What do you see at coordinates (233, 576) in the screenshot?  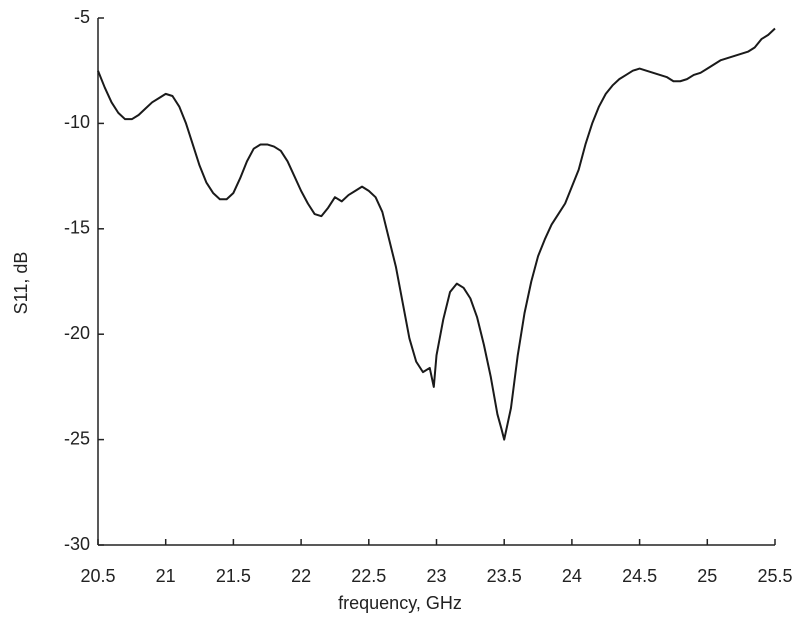 I see `x-tick-label: 21.5` at bounding box center [233, 576].